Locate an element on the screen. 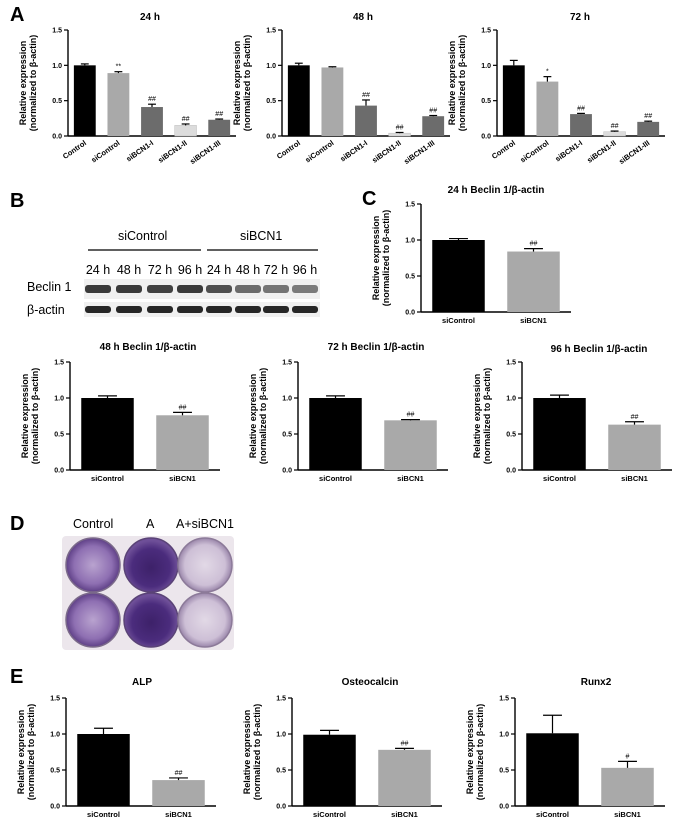  plate-label-a: A is located at coordinates (150, 524).